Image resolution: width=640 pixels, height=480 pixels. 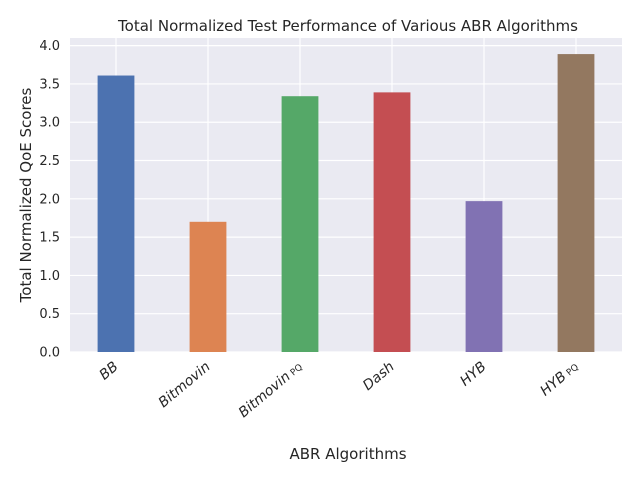 I want to click on x-tick-label: BitmovinPQ, so click(x=271, y=390).